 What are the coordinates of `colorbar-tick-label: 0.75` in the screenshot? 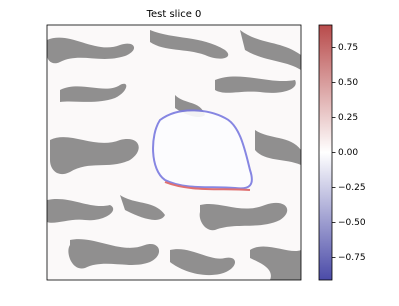 It's located at (348, 48).